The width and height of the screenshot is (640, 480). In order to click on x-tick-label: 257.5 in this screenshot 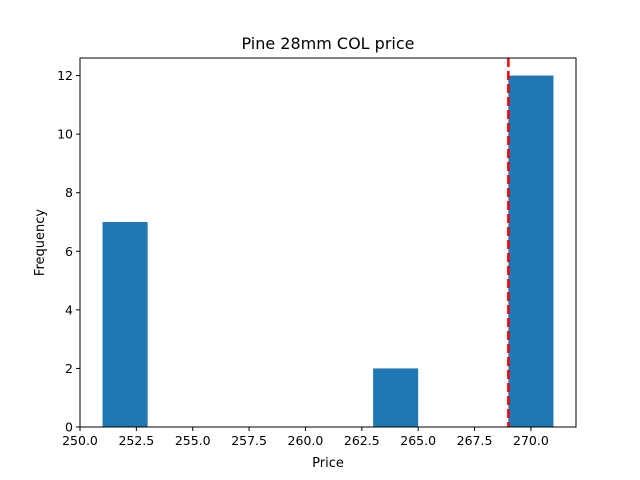, I will do `click(249, 440)`.